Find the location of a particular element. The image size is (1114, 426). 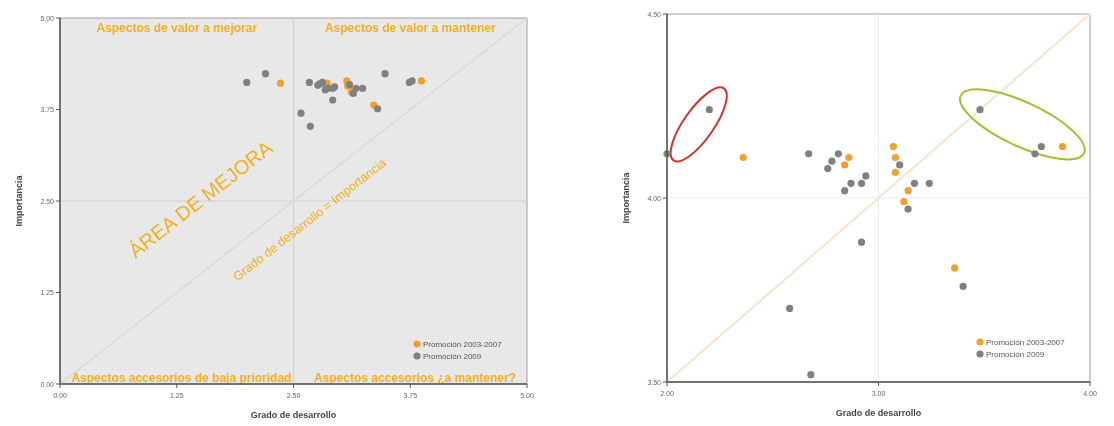

annotation: Aspectos accesorios de baja prioridad is located at coordinates (181, 378).